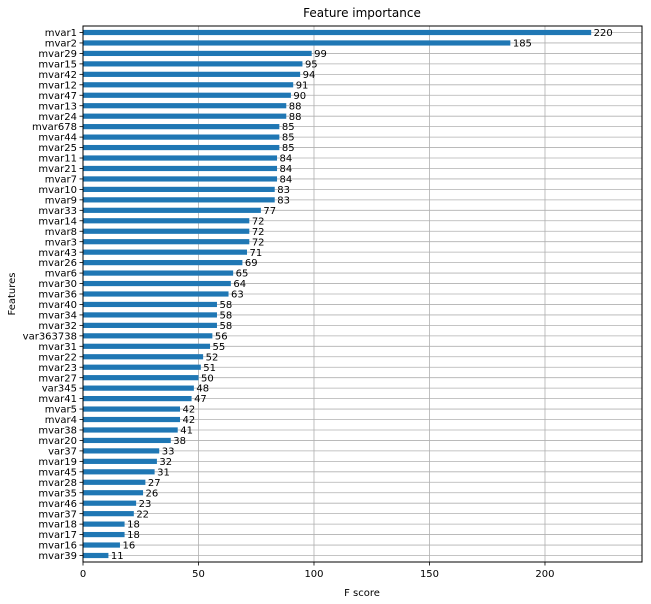 The image size is (651, 604). What do you see at coordinates (57, 535) in the screenshot?
I see `y-tick-label-mvar17: mvar17` at bounding box center [57, 535].